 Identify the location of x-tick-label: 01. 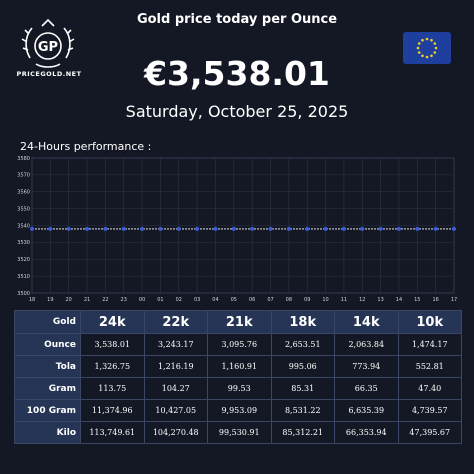
(160, 300).